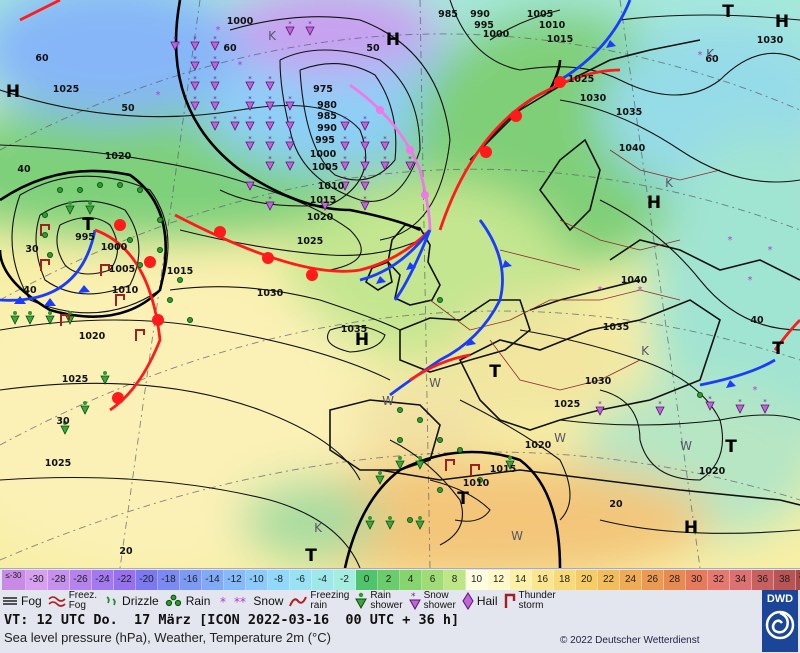 This screenshot has height=653, width=800. What do you see at coordinates (140, 601) in the screenshot?
I see `legend-label: Drizzle` at bounding box center [140, 601].